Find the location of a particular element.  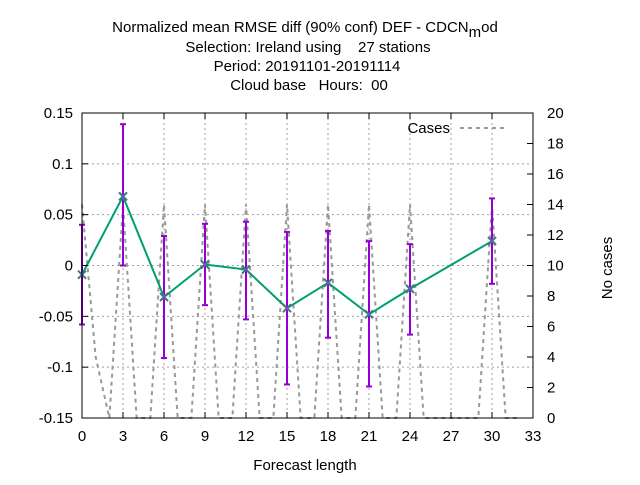

chart-title-line-3: Period: 20191101-20191114 is located at coordinates (307, 66).